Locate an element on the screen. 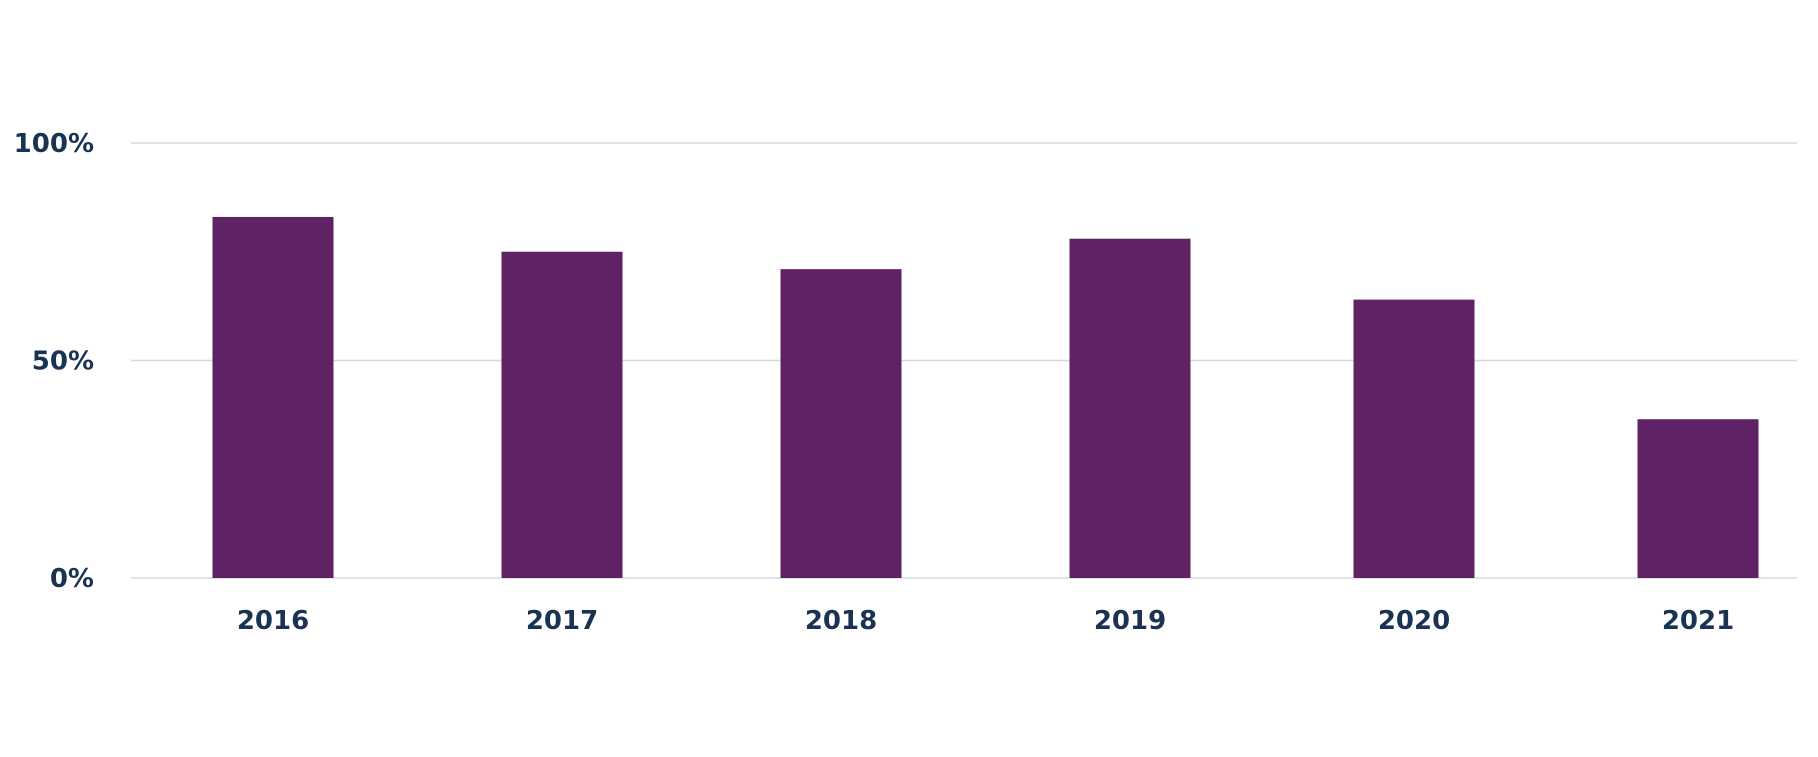 The height and width of the screenshot is (757, 1818). x-tick-label: 2018 is located at coordinates (841, 621).